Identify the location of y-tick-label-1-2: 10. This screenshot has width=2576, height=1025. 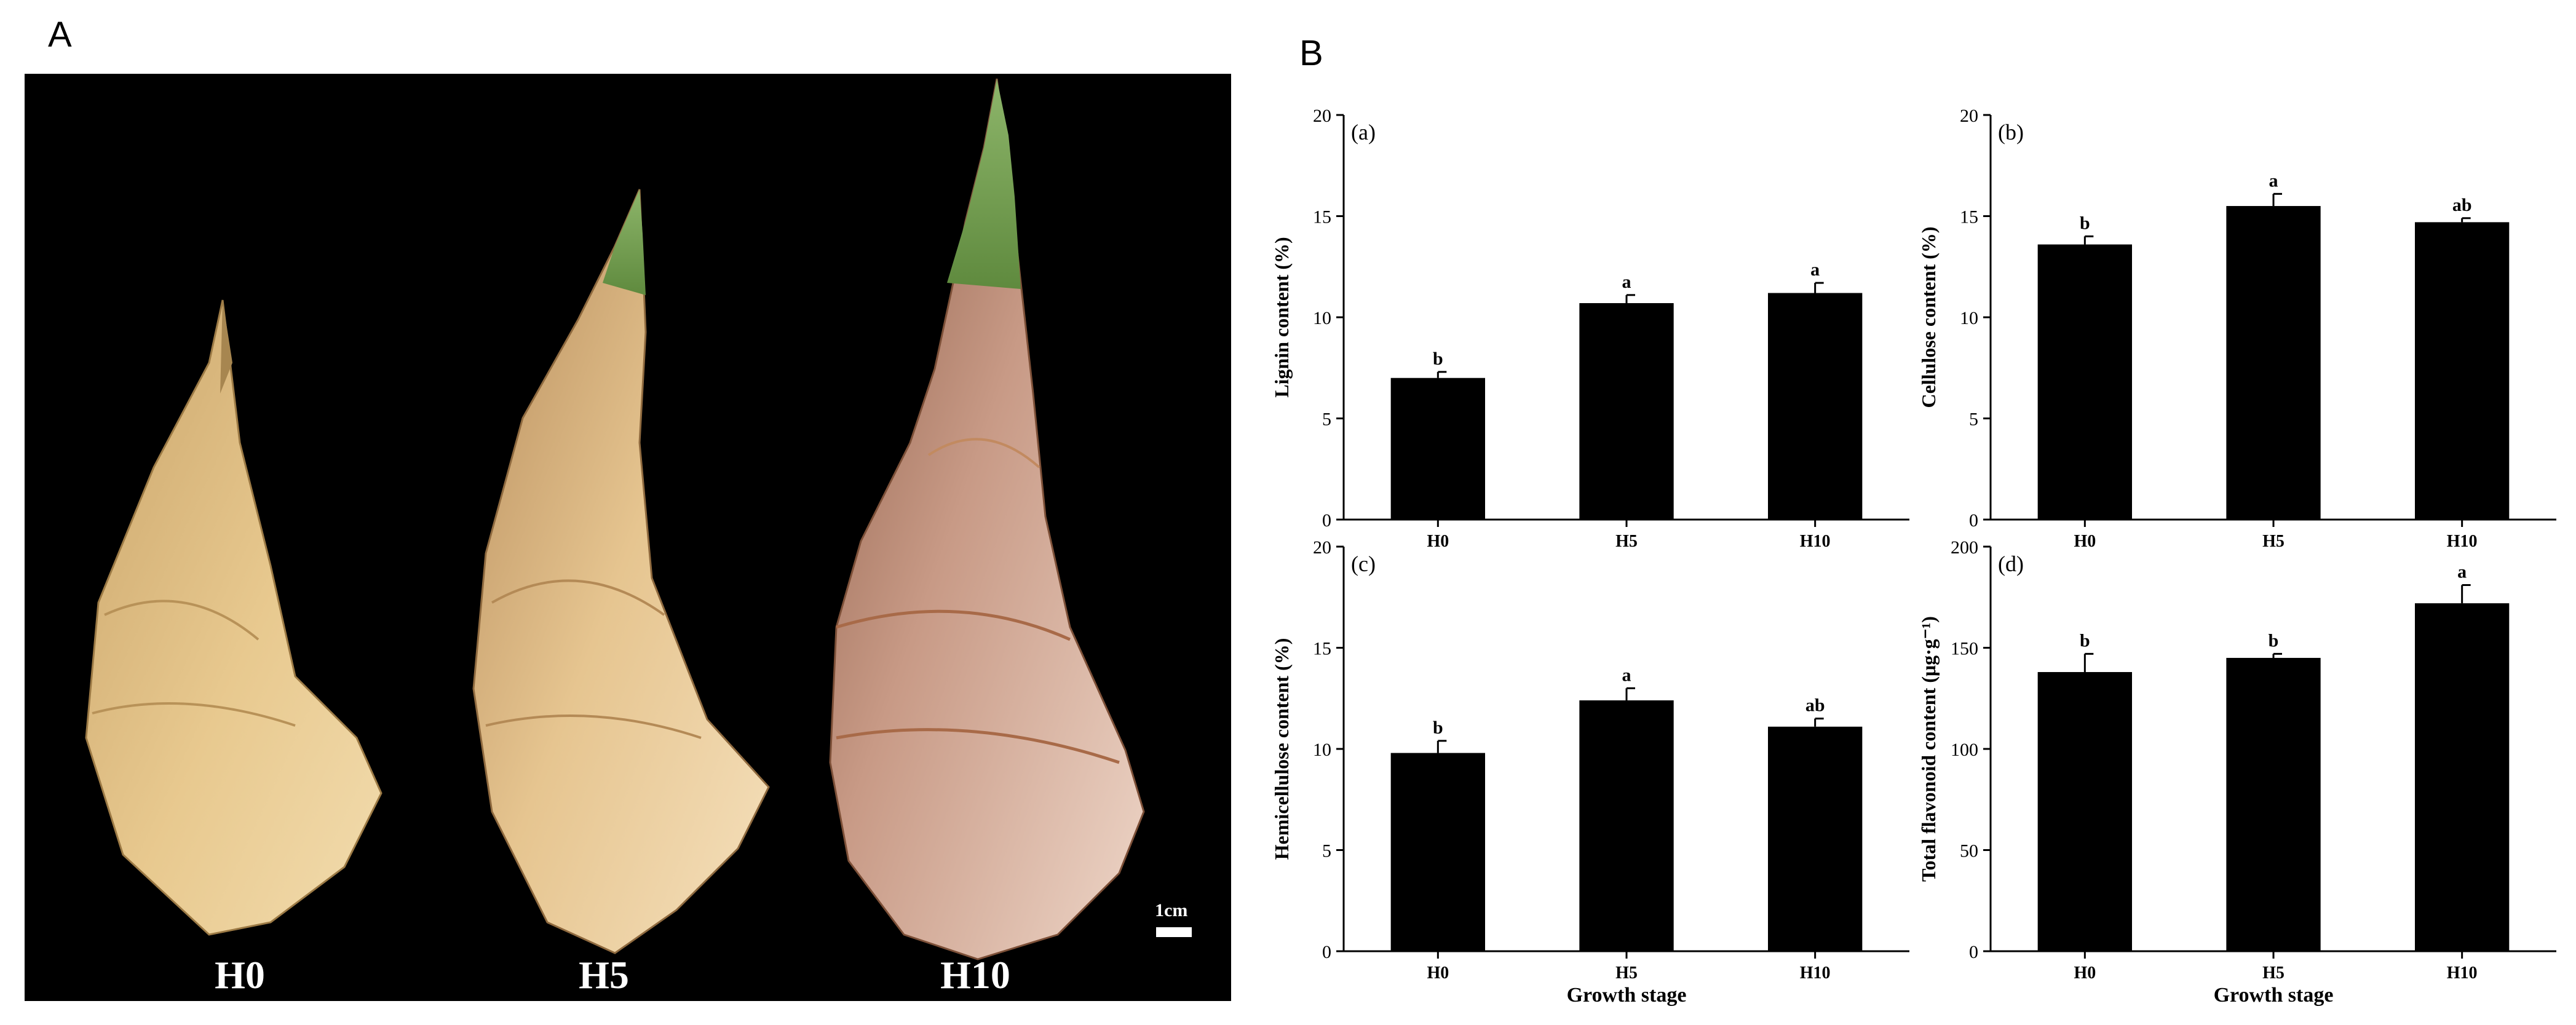
(1969, 318).